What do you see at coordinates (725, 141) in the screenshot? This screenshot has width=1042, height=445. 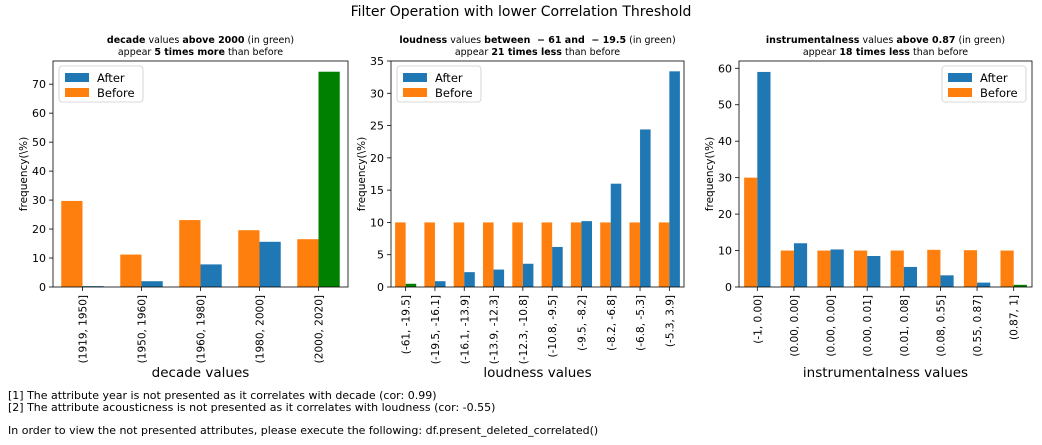 I see `y-tick-label: 40` at bounding box center [725, 141].